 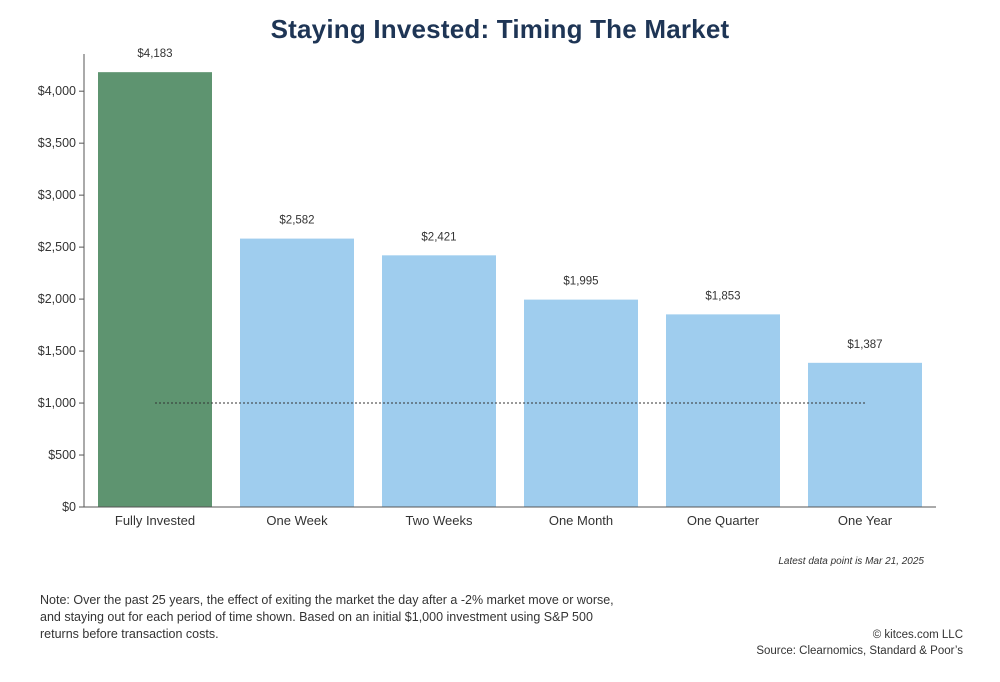 I want to click on y-tick-label: $500, so click(x=62, y=455).